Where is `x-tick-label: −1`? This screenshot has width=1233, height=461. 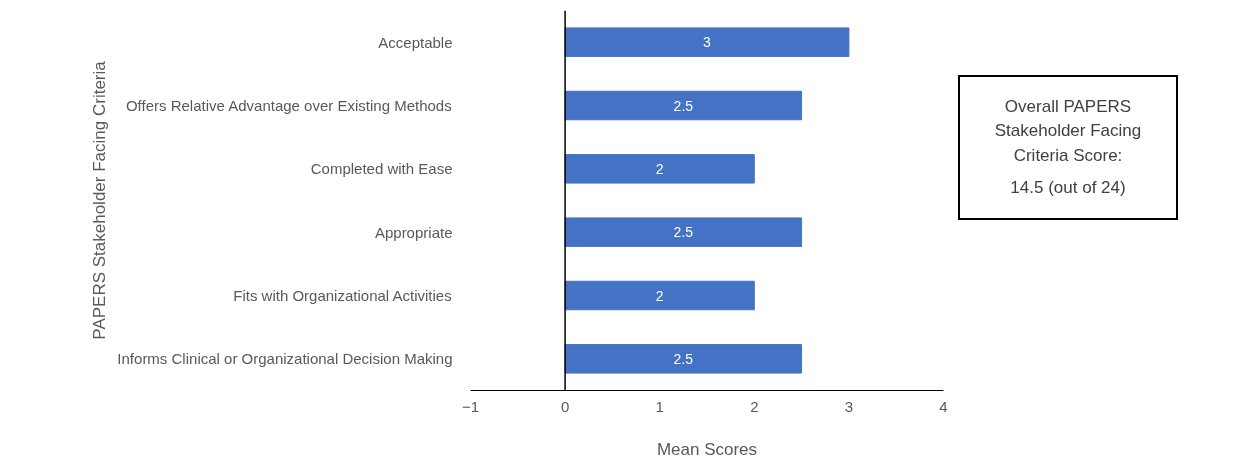
x-tick-label: −1 is located at coordinates (470, 406).